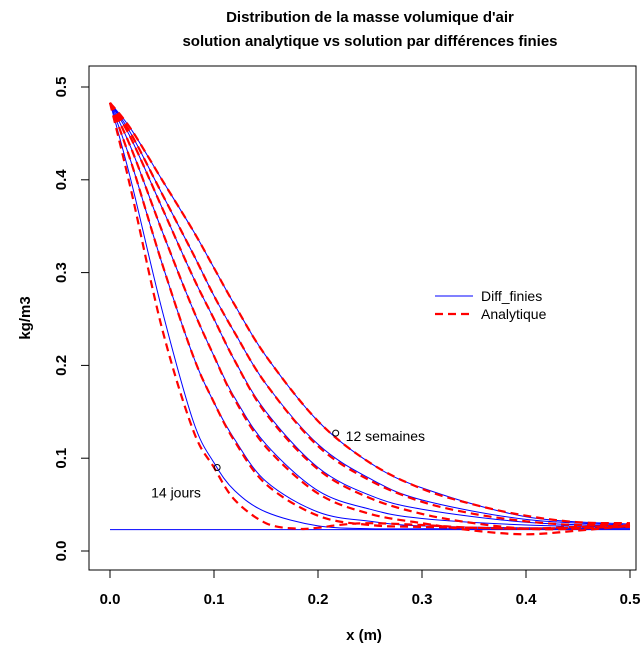 This screenshot has width=642, height=652. I want to click on annotation-label-14-jours: 14 jours, so click(176, 492).